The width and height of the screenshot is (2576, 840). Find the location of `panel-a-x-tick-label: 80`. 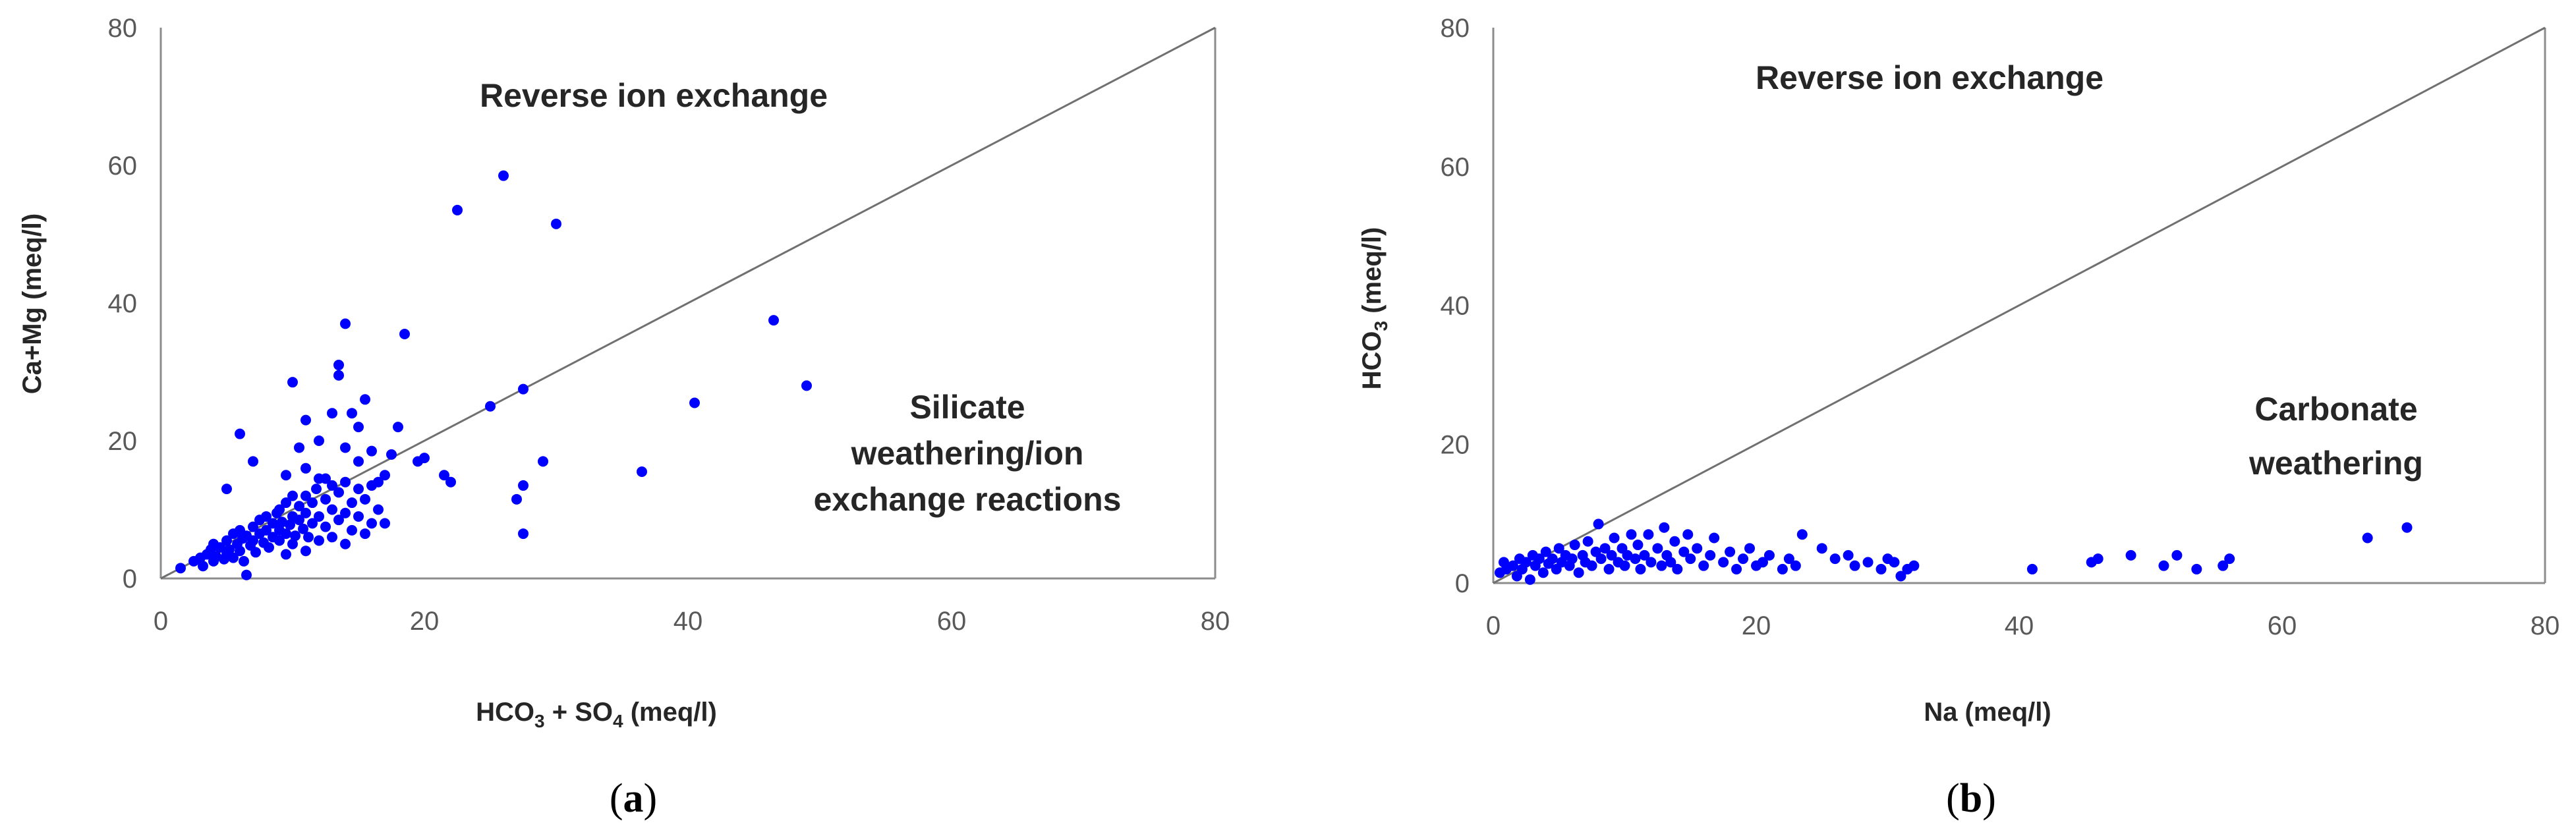

panel-a-x-tick-label: 80 is located at coordinates (1216, 621).